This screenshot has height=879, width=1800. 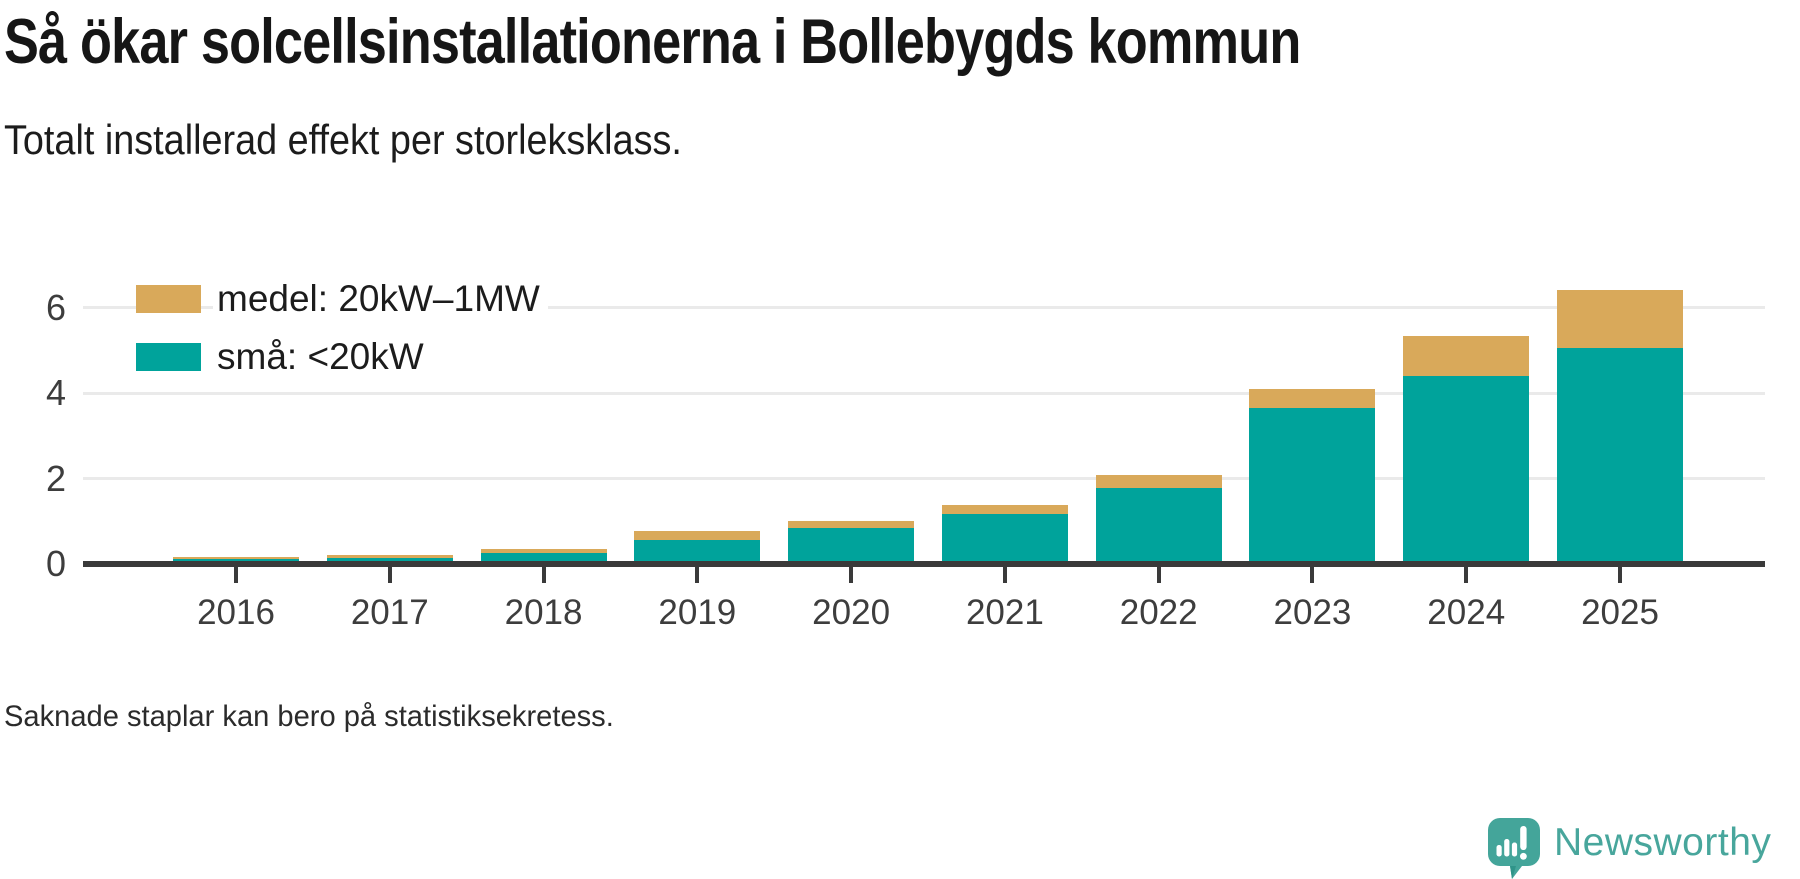 What do you see at coordinates (1620, 612) in the screenshot?
I see `x-axis-label-2025: 2025` at bounding box center [1620, 612].